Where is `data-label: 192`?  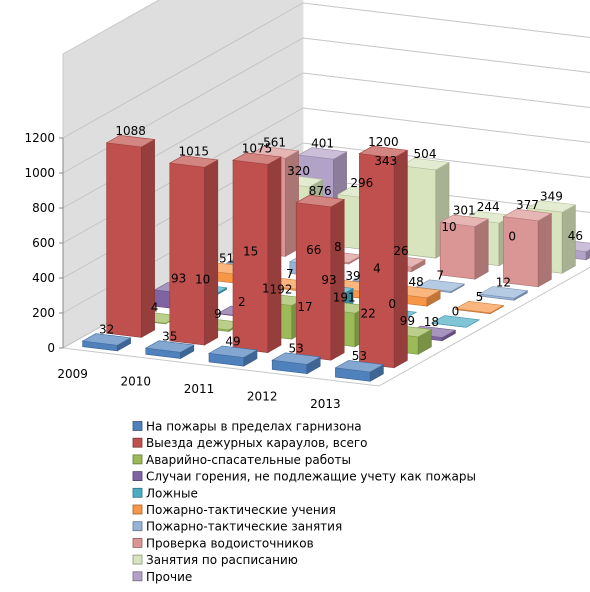 data-label: 192 is located at coordinates (281, 290).